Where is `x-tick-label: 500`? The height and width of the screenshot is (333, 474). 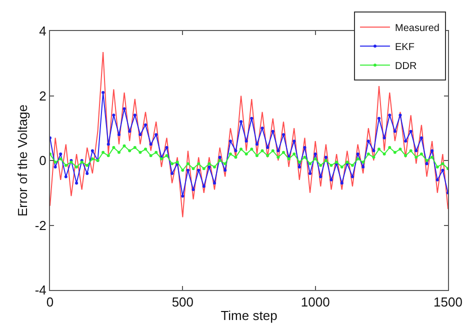
x-tick-label: 500 is located at coordinates (183, 302).